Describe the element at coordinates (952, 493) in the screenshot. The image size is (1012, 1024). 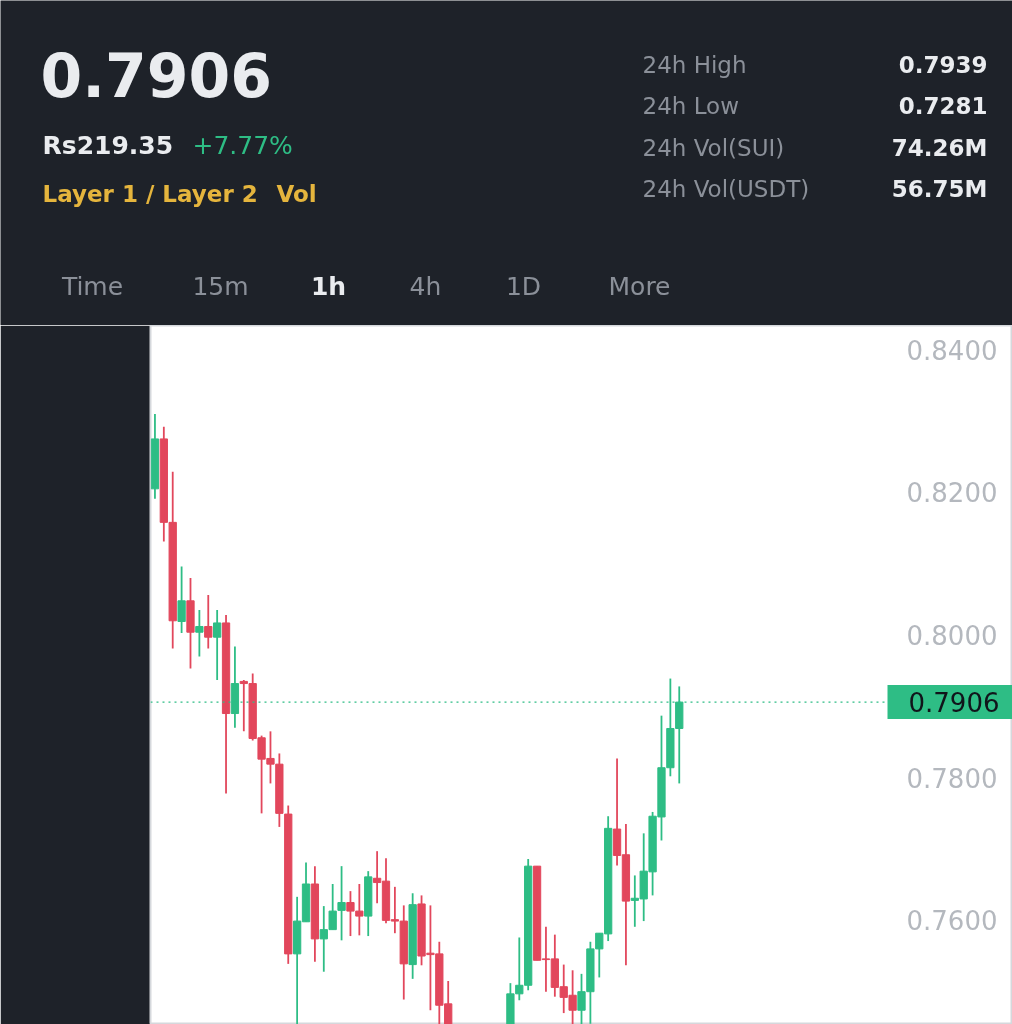
I see `y-tick-label: 0.8200` at that location.